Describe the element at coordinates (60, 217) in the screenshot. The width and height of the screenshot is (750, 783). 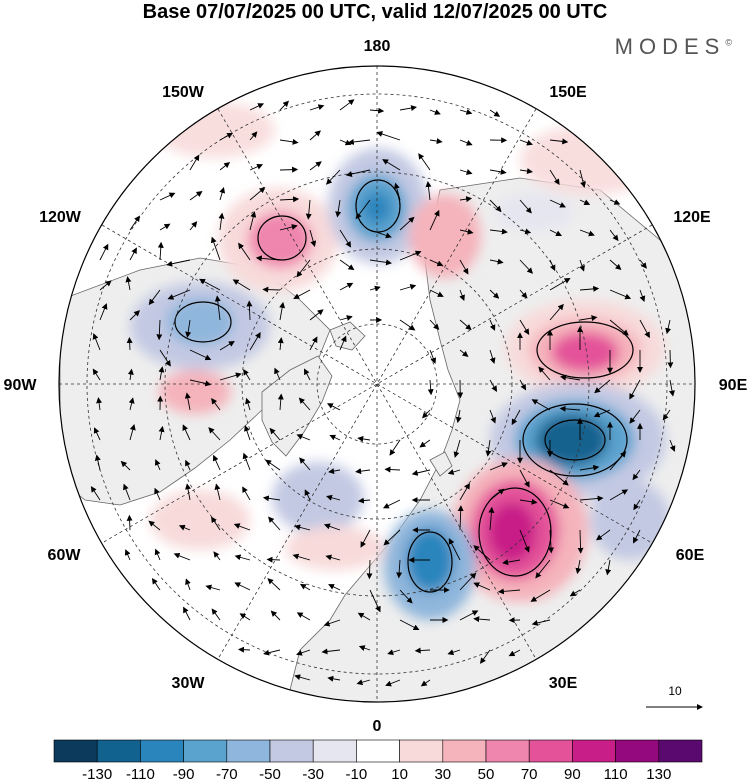
I see `lon-label-120w: 120W` at that location.